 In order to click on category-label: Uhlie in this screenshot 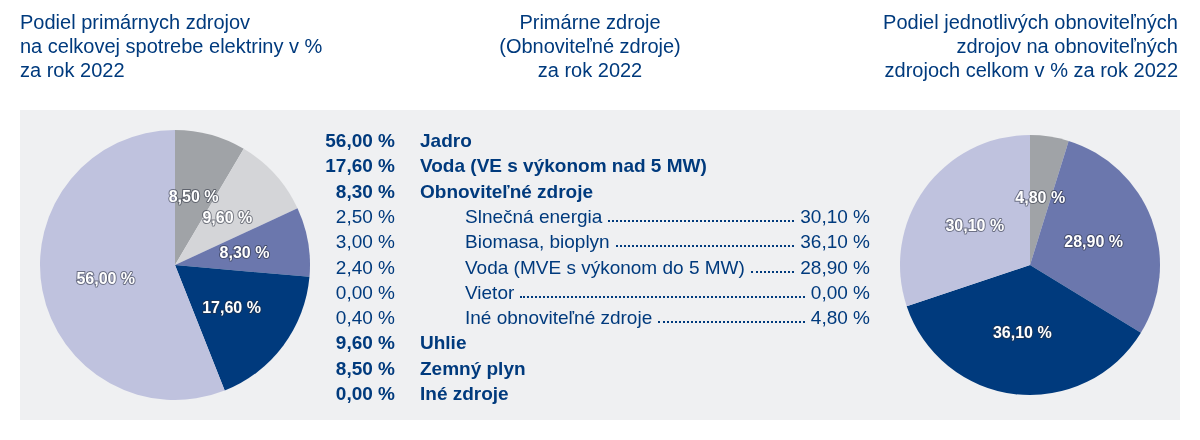, I will do `click(443, 343)`.